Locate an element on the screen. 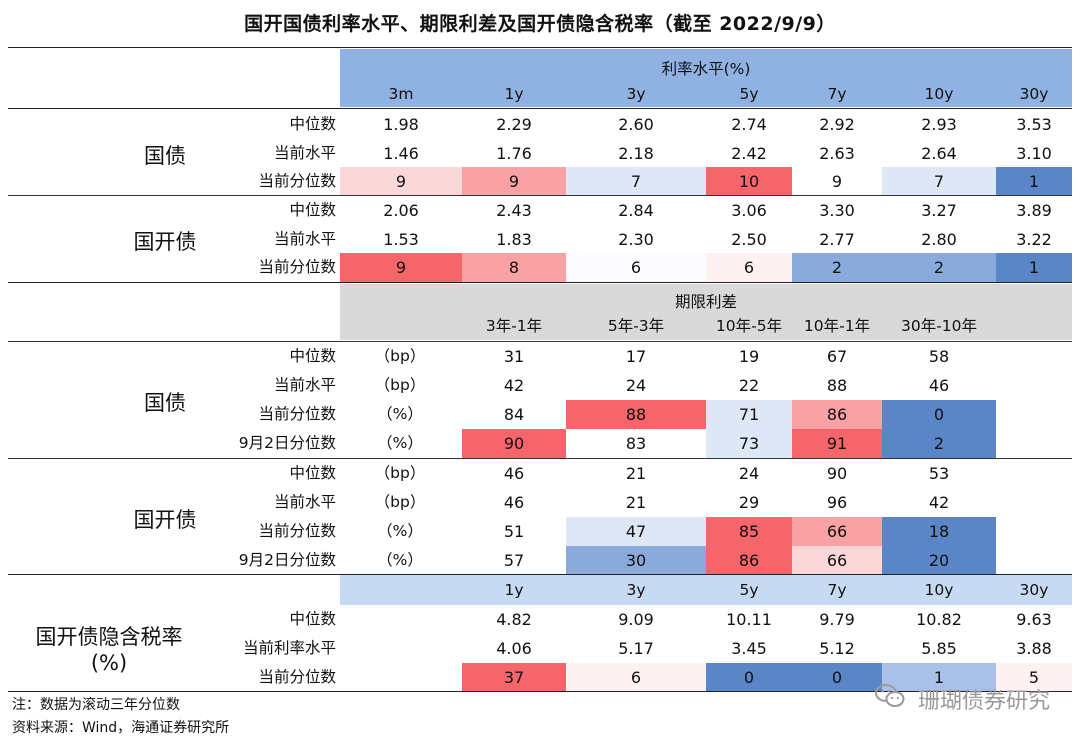 Image resolution: width=1080 pixels, height=748 pixels. section3-cell: 3.45 is located at coordinates (749, 648).